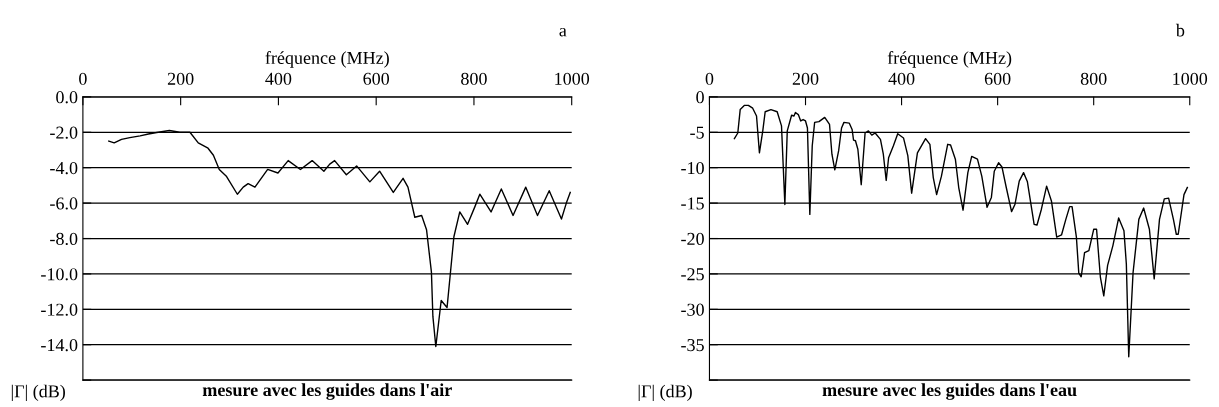 The width and height of the screenshot is (1219, 407). Describe the element at coordinates (692, 309) in the screenshot. I see `y-tick-label: -30` at that location.